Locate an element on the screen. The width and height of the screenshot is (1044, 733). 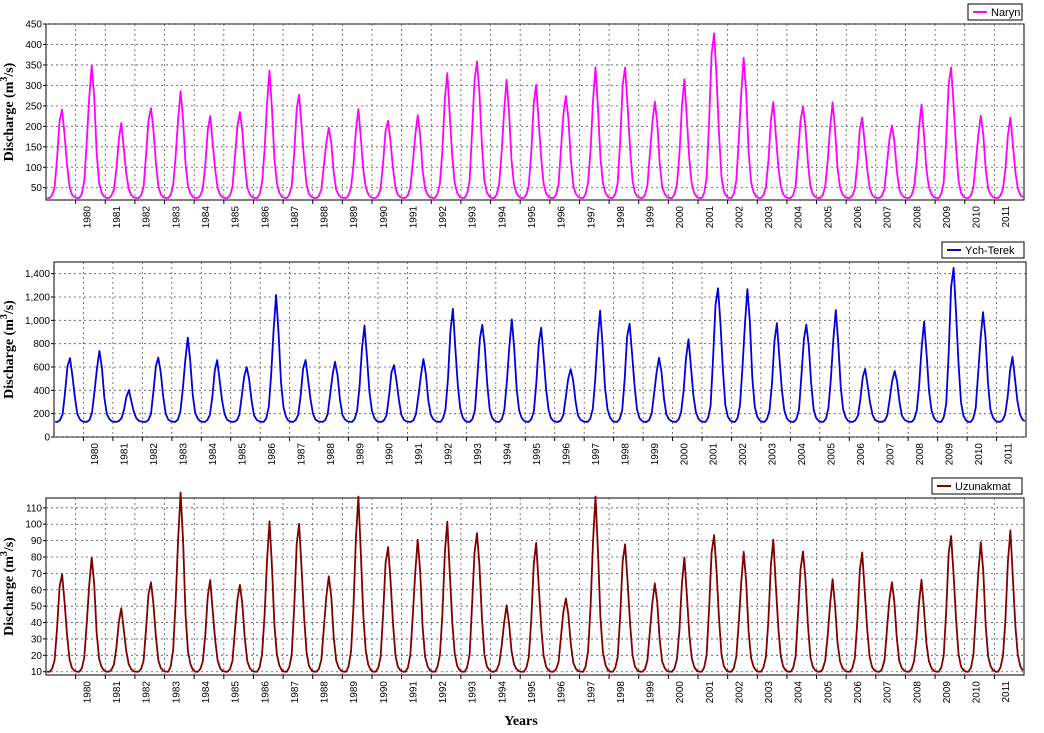
x-tick-label: 2009 is located at coordinates (947, 217).